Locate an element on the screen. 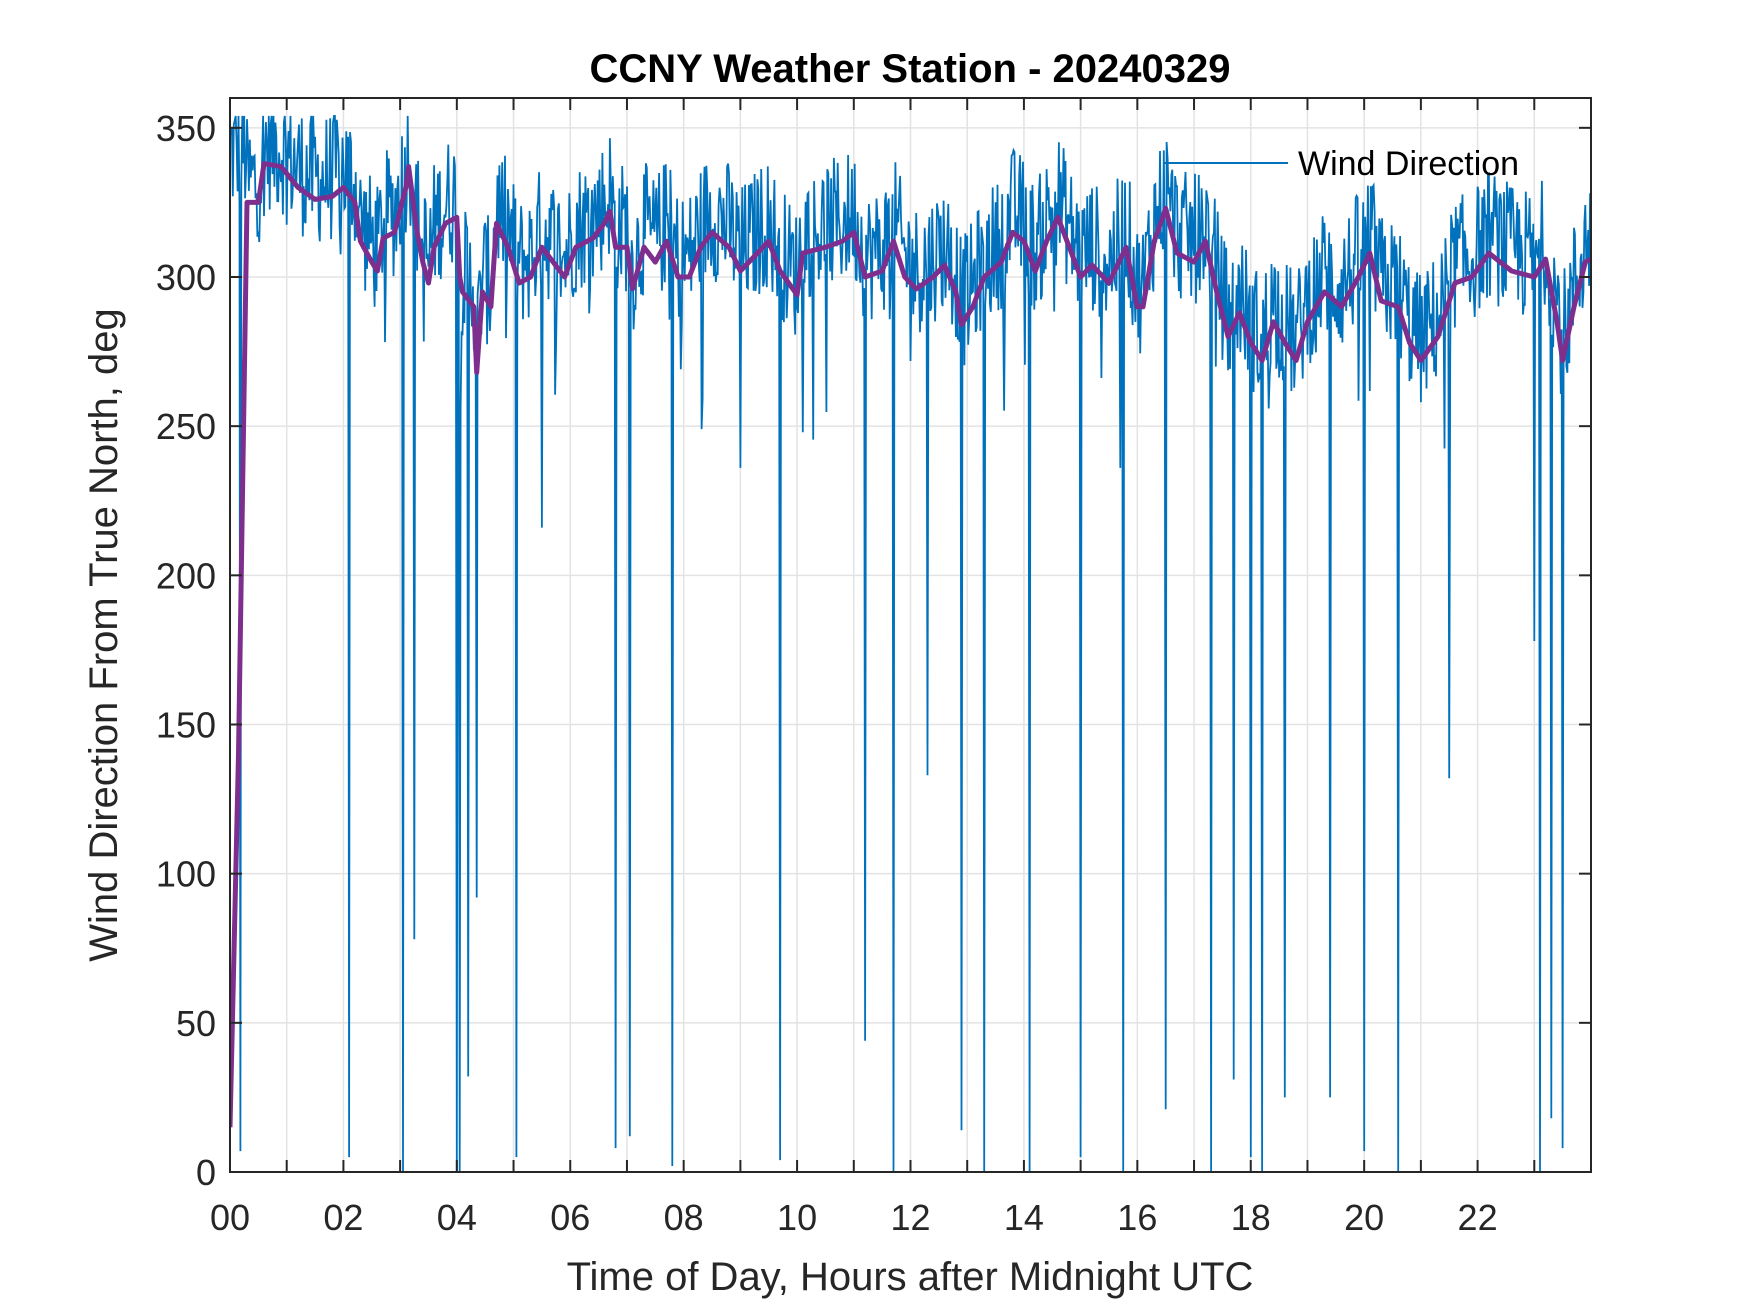 This screenshot has width=1750, height=1313. x-tick-label: 10 is located at coordinates (797, 1217).